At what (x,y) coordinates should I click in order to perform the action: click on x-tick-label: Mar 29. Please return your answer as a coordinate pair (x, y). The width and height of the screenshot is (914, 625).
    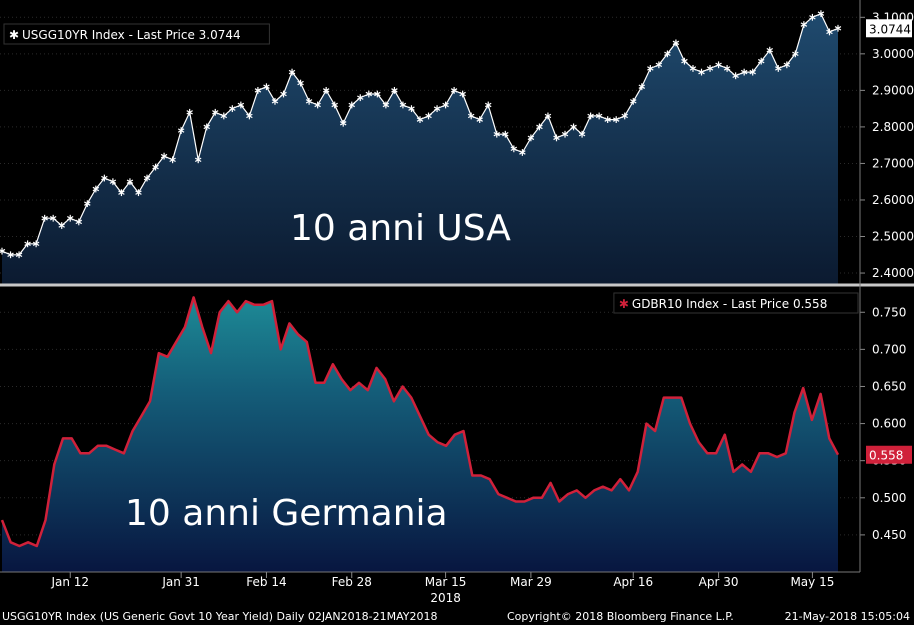
    Looking at the image, I should click on (531, 582).